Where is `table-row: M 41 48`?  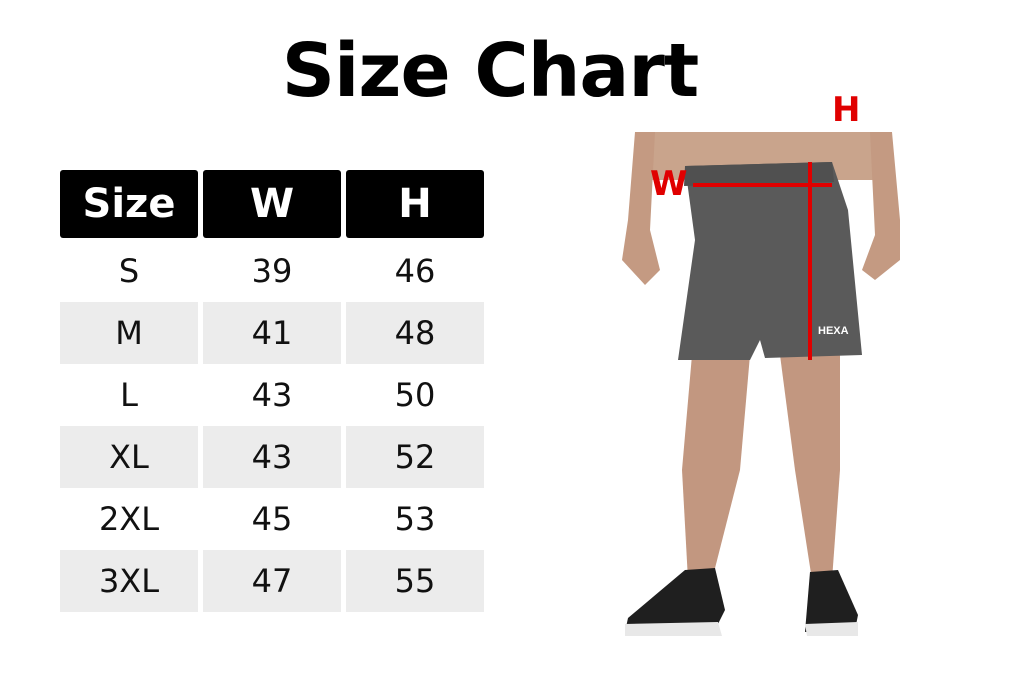 table-row: M 41 48 is located at coordinates (274, 333).